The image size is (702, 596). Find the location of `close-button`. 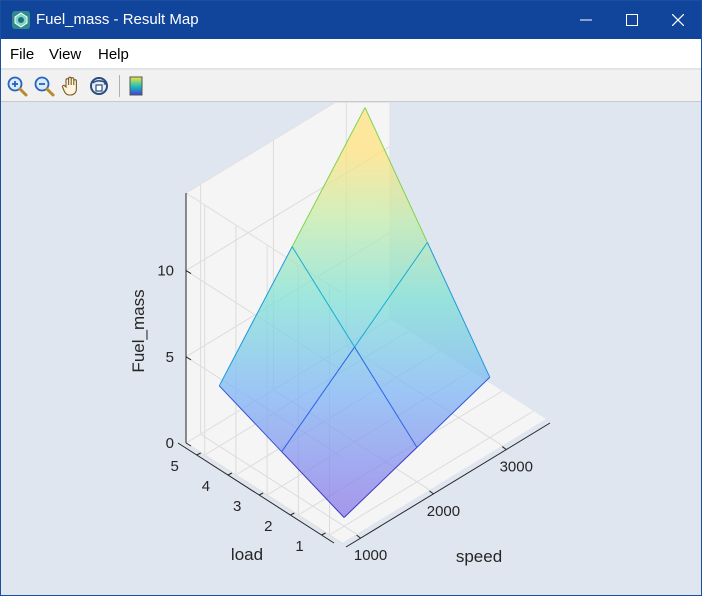

close-button is located at coordinates (678, 20).